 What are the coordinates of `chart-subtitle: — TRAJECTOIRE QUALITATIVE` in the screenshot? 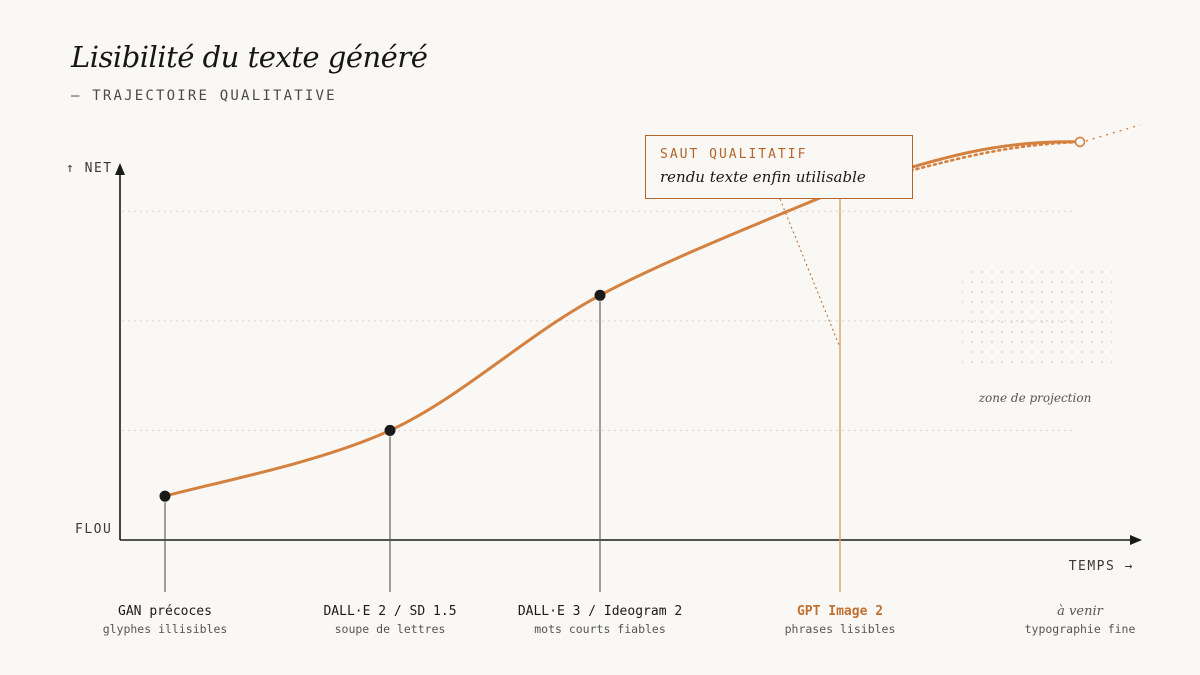 It's located at (204, 96).